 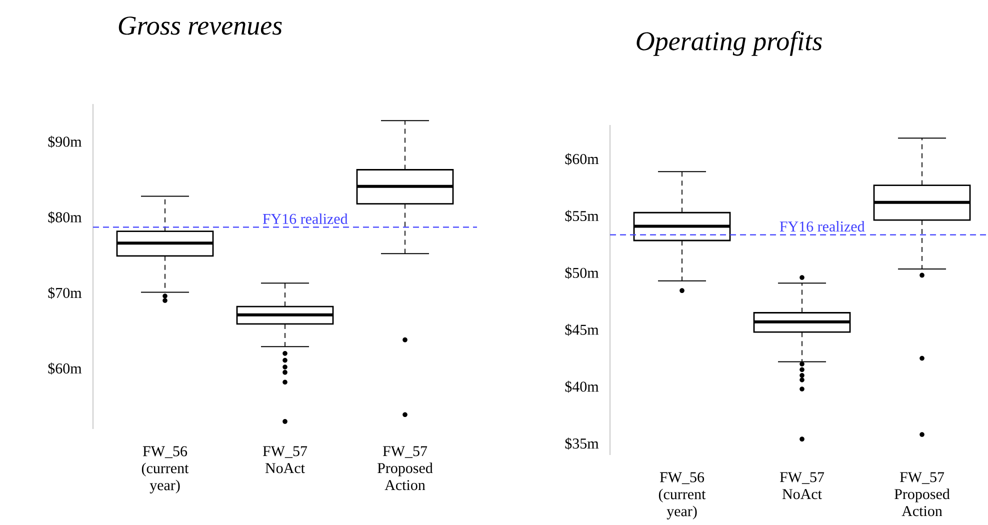 What do you see at coordinates (582, 330) in the screenshot?
I see `y-tick-label: $45m` at bounding box center [582, 330].